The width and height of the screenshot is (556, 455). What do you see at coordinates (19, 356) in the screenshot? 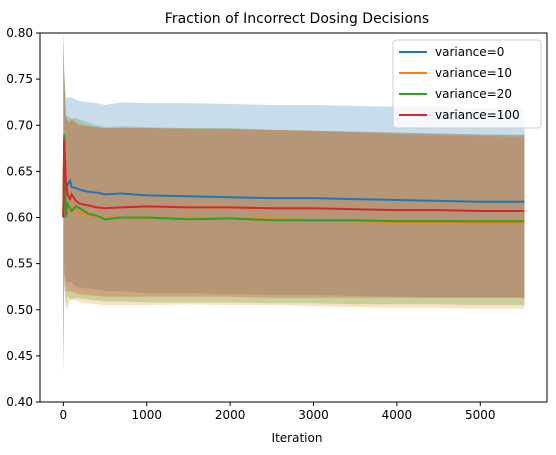
I see `y-tick-label: 0.45` at bounding box center [19, 356].